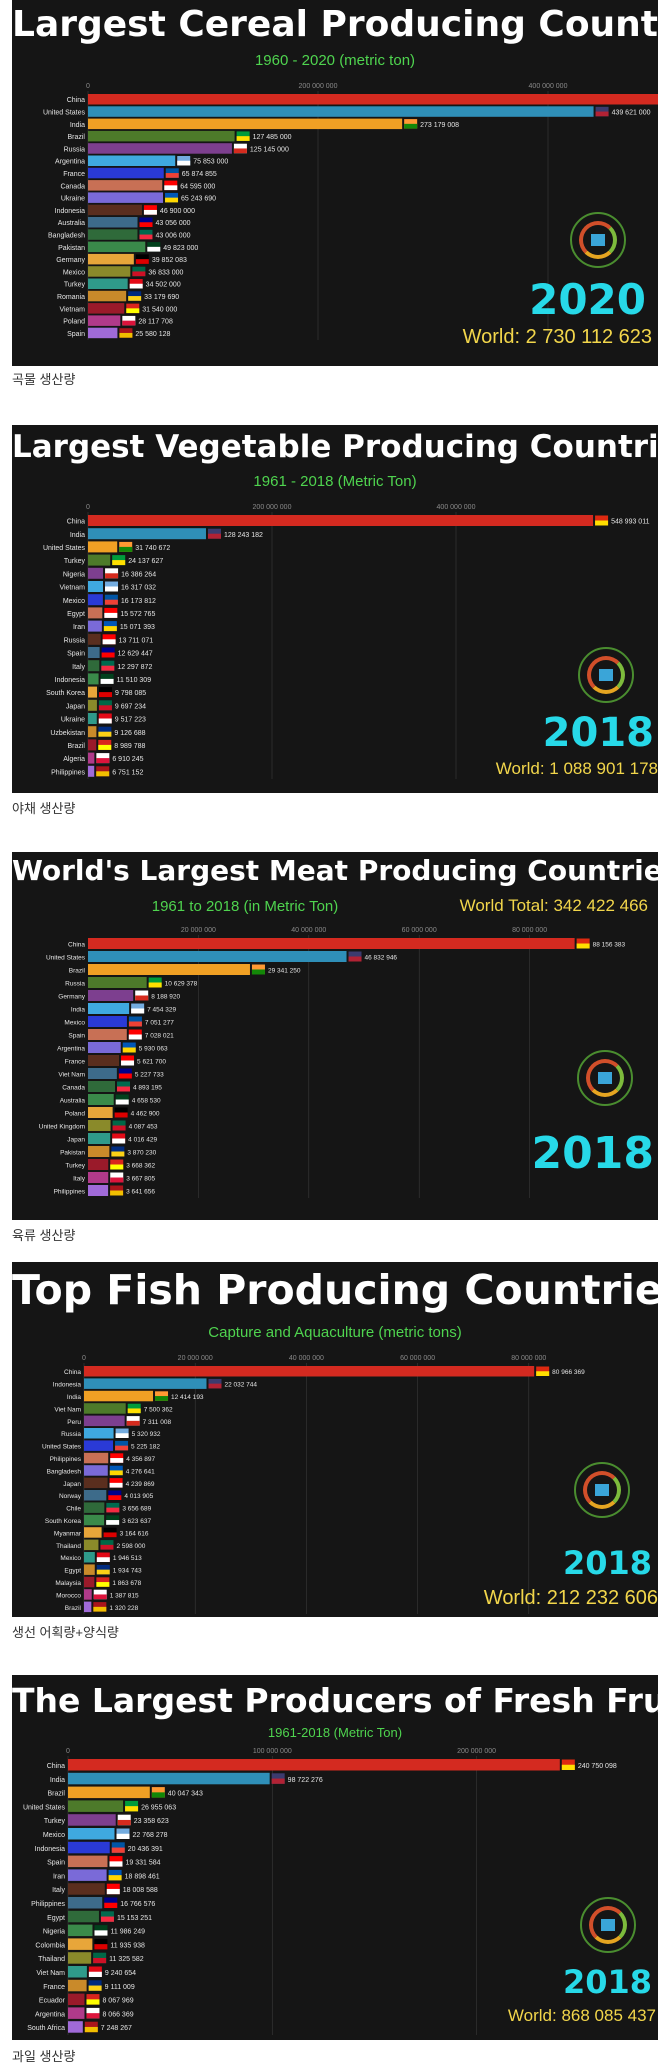  Describe the element at coordinates (476, 1751) in the screenshot. I see `x-tick-label: 200 000 000` at that location.